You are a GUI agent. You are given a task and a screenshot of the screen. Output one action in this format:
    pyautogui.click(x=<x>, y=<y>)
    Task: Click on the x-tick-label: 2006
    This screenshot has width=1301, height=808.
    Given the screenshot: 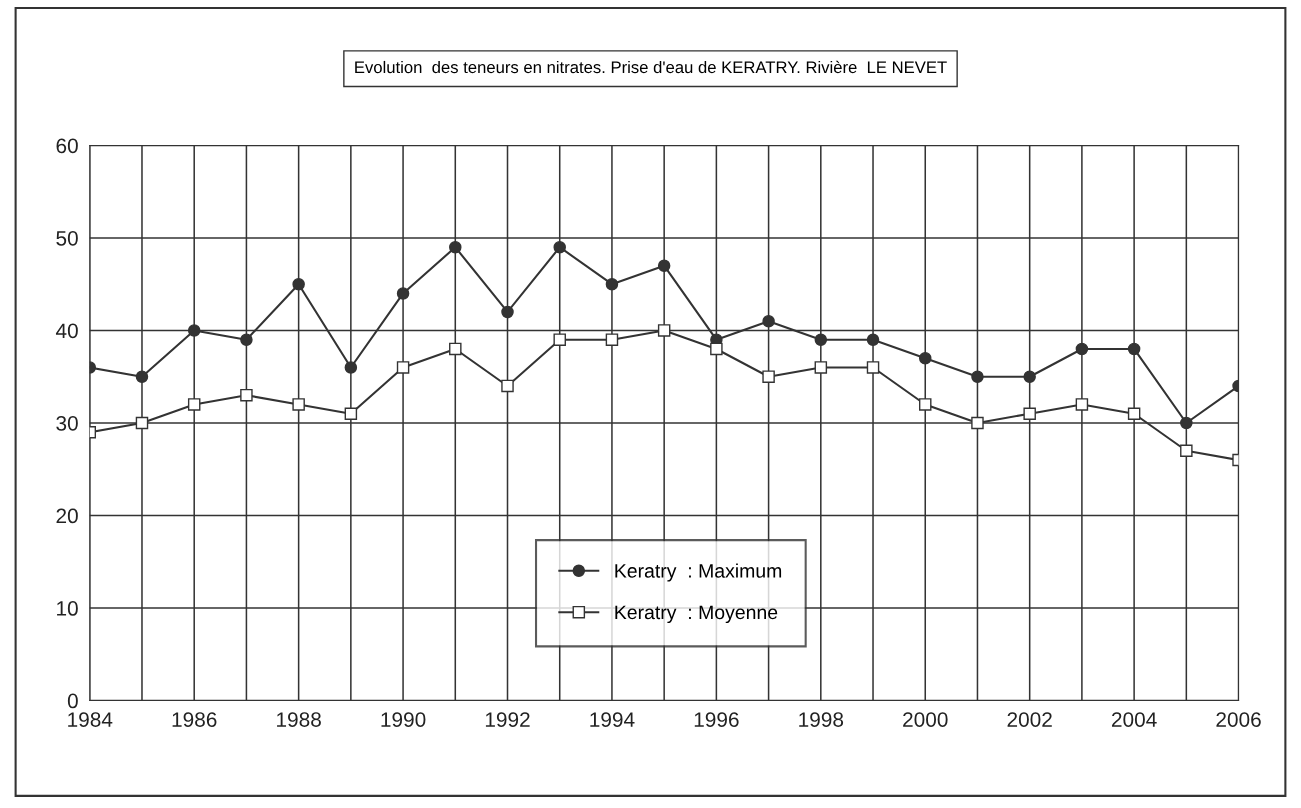 What is the action you would take?
    pyautogui.click(x=1238, y=719)
    